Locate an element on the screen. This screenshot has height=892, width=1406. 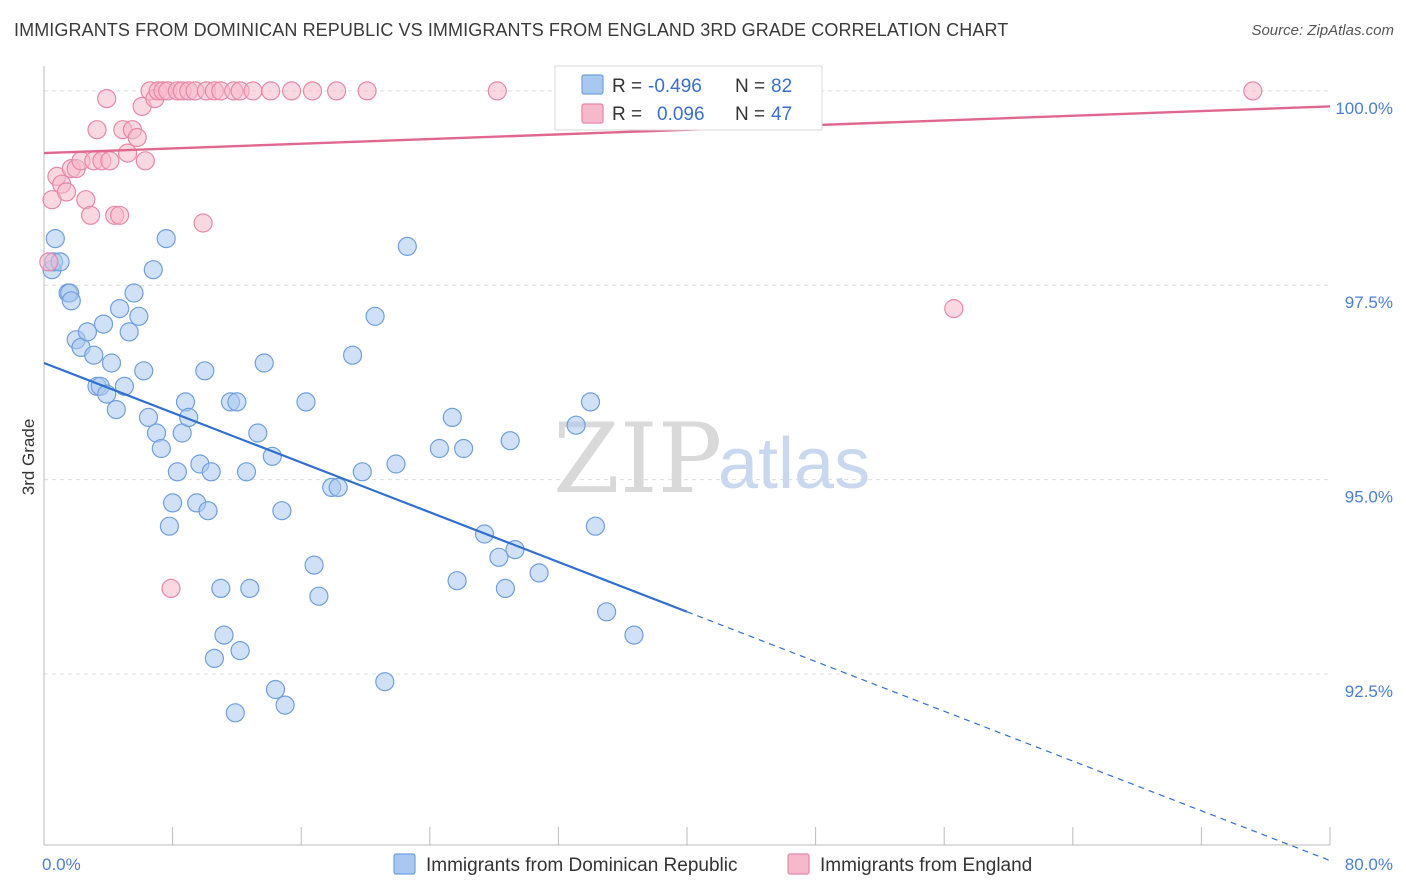
watermark: ZIP atlas is located at coordinates (711, 459).